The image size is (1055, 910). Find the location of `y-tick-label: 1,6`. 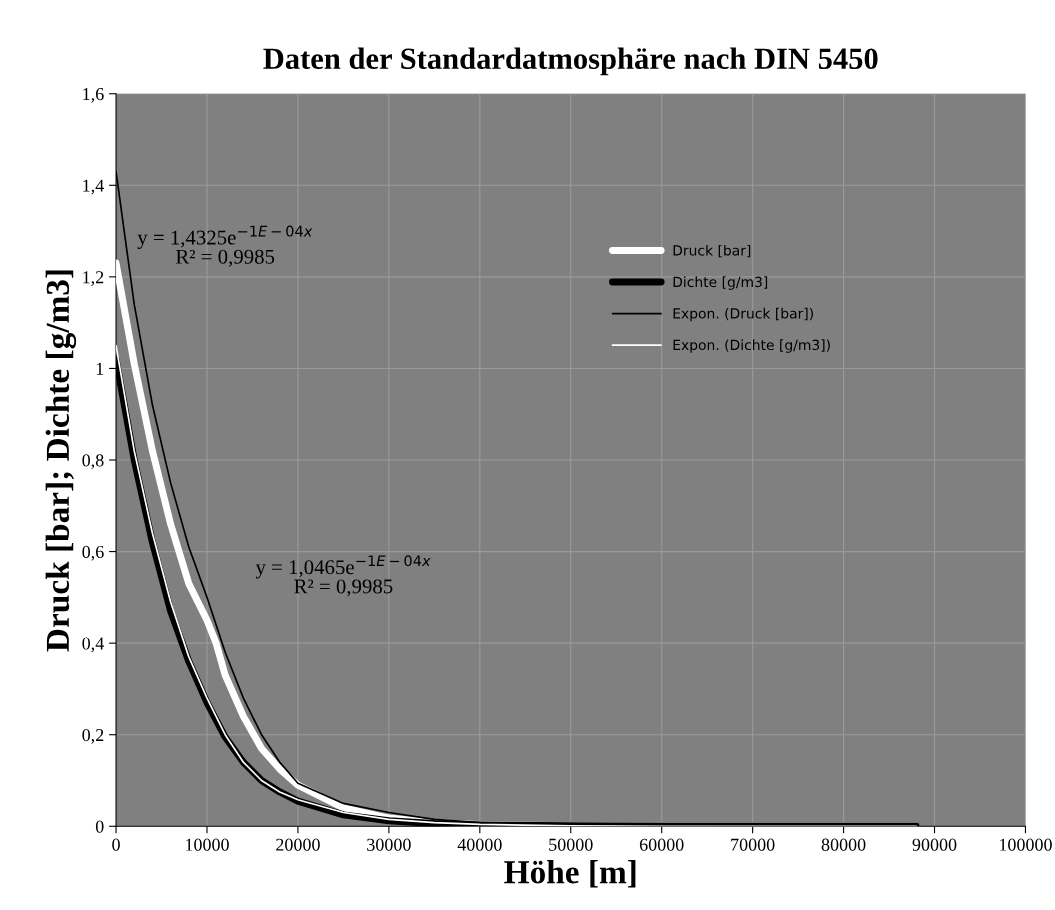

y-tick-label: 1,6 is located at coordinates (93, 95).